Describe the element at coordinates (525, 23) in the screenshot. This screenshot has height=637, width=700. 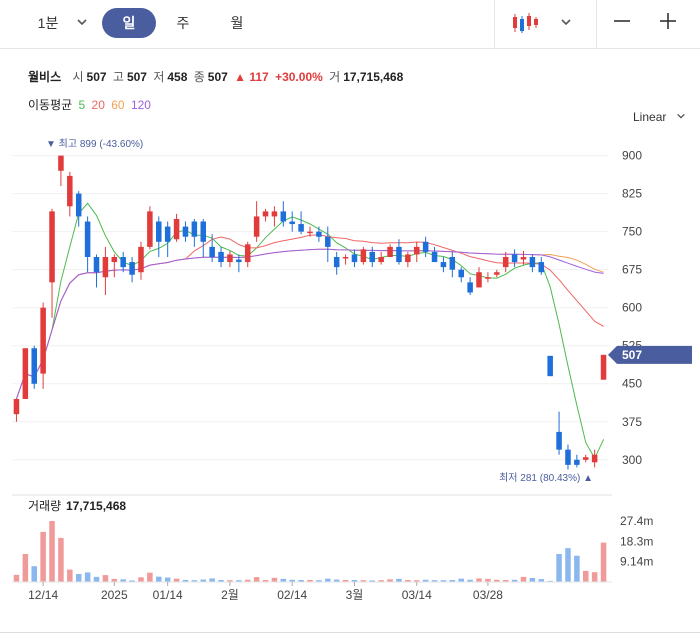
I see `candlestick-chart-icon` at that location.